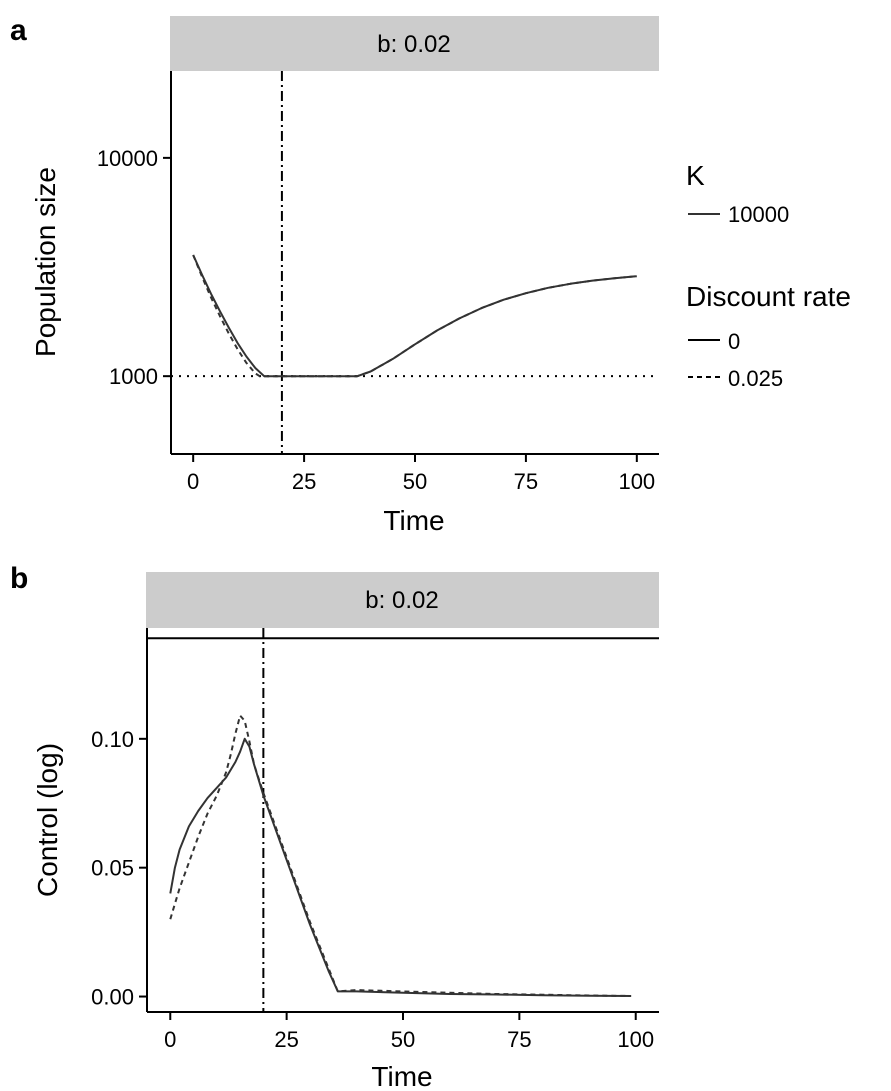 The width and height of the screenshot is (891, 1091). Describe the element at coordinates (193, 481) in the screenshot. I see `panel-a-x-tick-label: 0` at that location.